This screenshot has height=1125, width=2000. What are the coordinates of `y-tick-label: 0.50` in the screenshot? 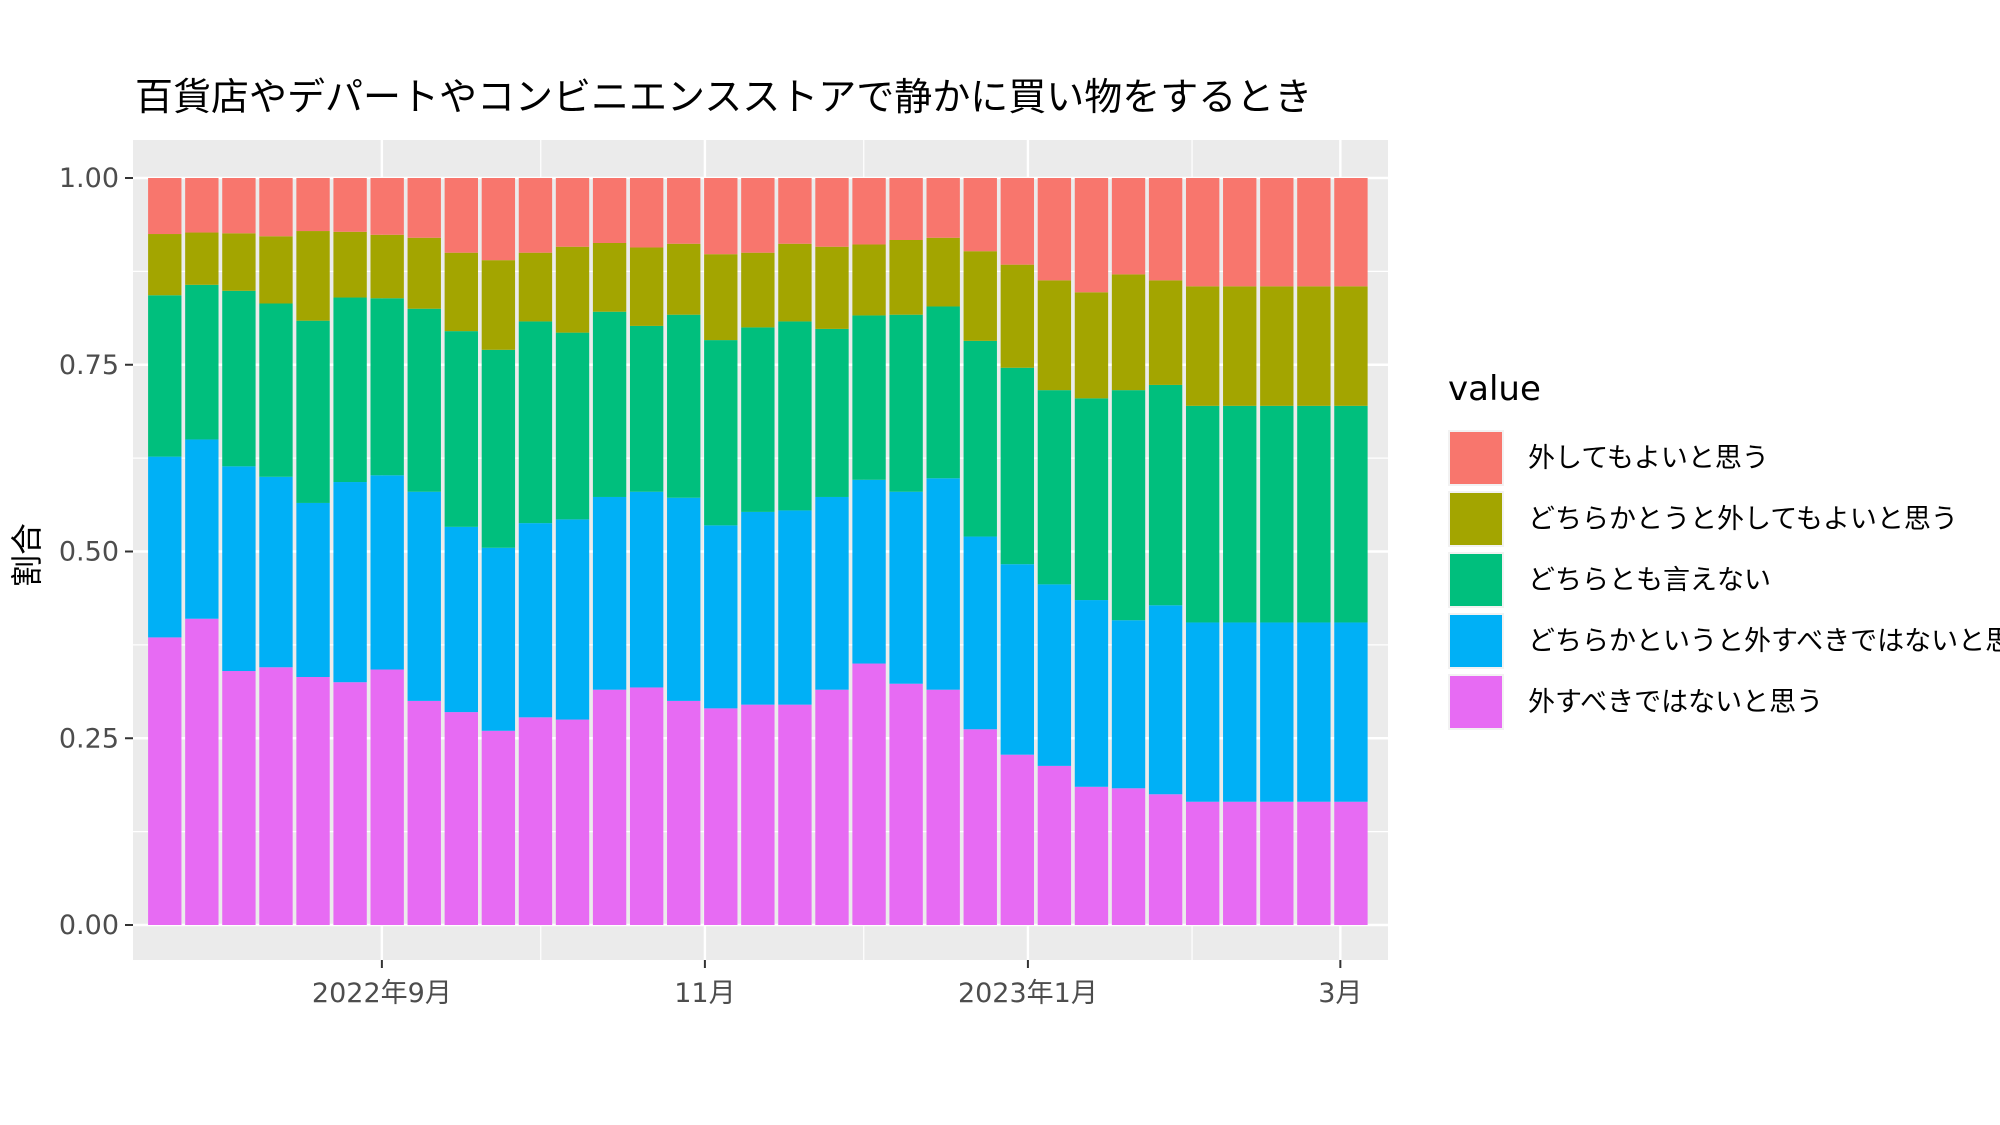 It's located at (89, 552).